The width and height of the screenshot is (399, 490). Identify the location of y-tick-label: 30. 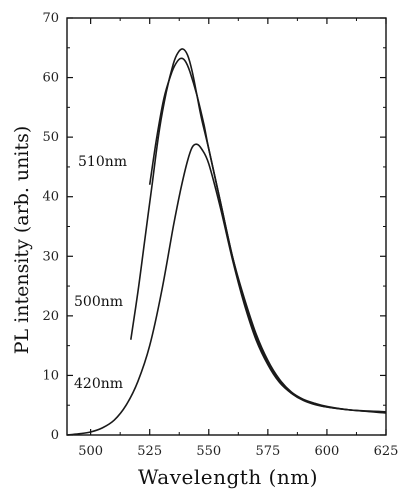
(50, 256).